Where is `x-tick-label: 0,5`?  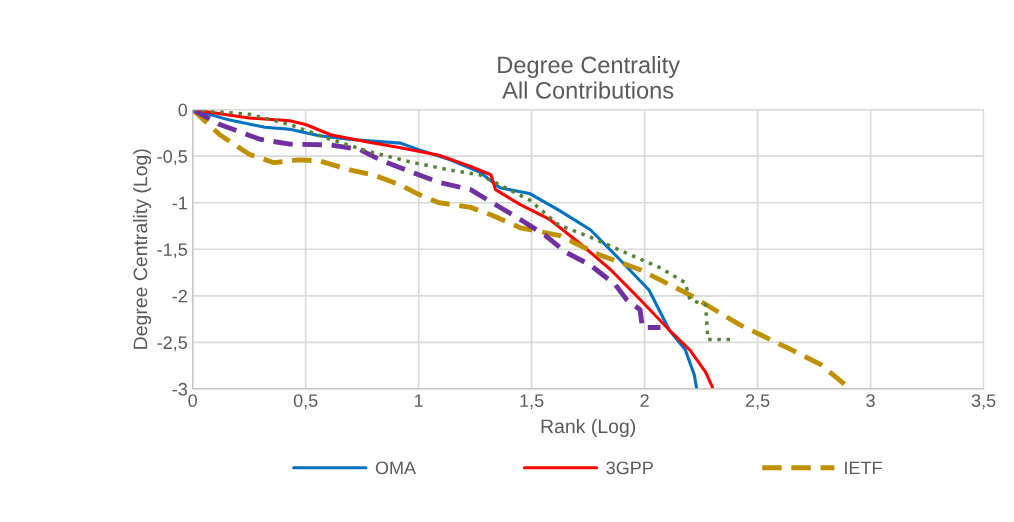
x-tick-label: 0,5 is located at coordinates (305, 402).